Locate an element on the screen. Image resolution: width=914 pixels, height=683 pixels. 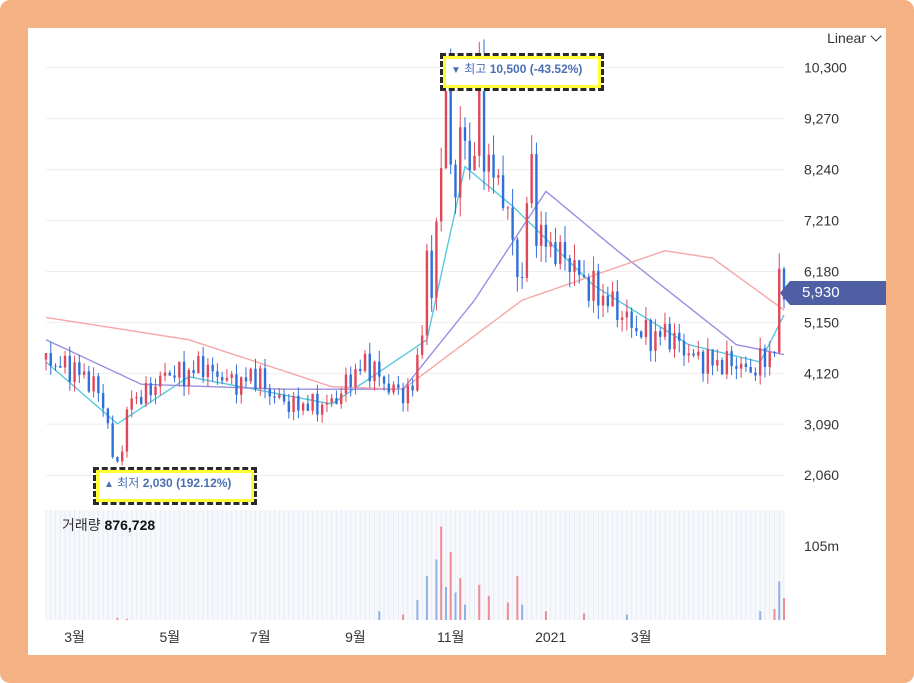
high-price-marker: ▼ 최고 10,500 (-43.52%) is located at coordinates (522, 72).